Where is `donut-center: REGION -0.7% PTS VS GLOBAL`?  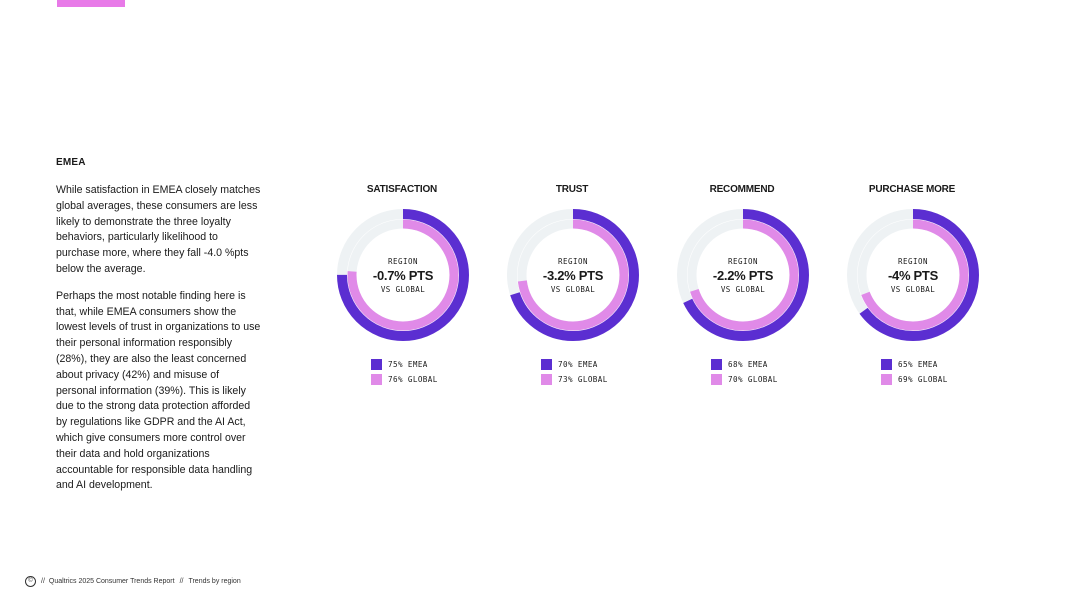
donut-center: REGION -0.7% PTS VS GLOBAL is located at coordinates (403, 275).